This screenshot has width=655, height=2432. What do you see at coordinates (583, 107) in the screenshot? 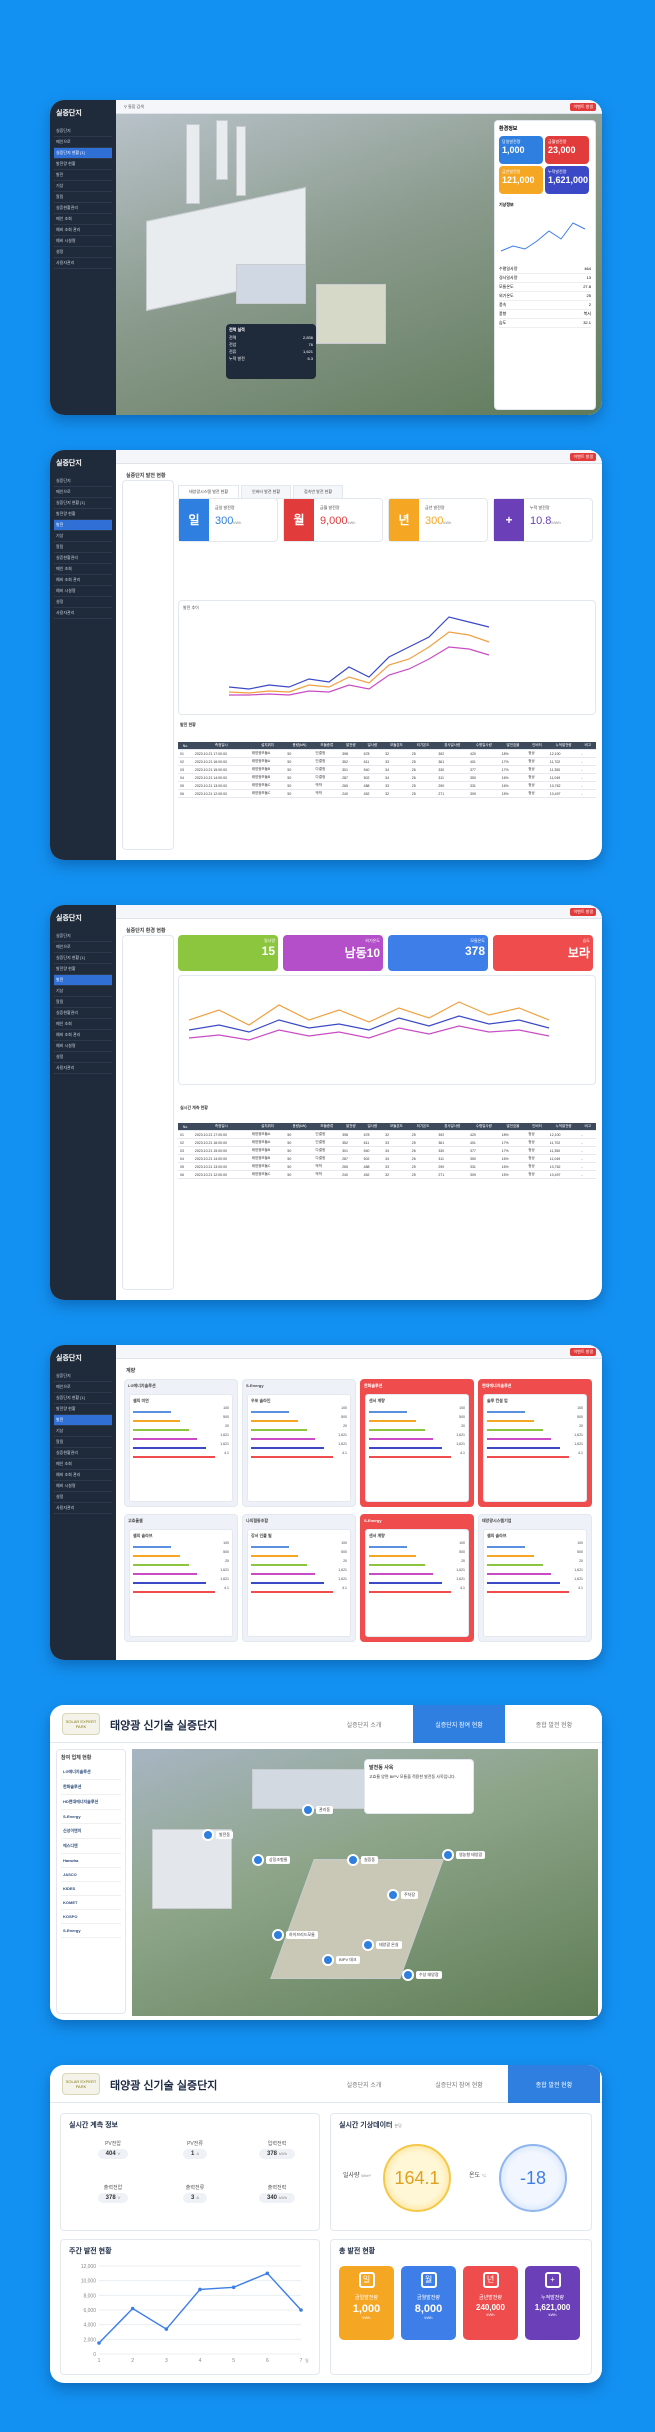
I see `alert-button: 이벤트 발생` at bounding box center [583, 107].